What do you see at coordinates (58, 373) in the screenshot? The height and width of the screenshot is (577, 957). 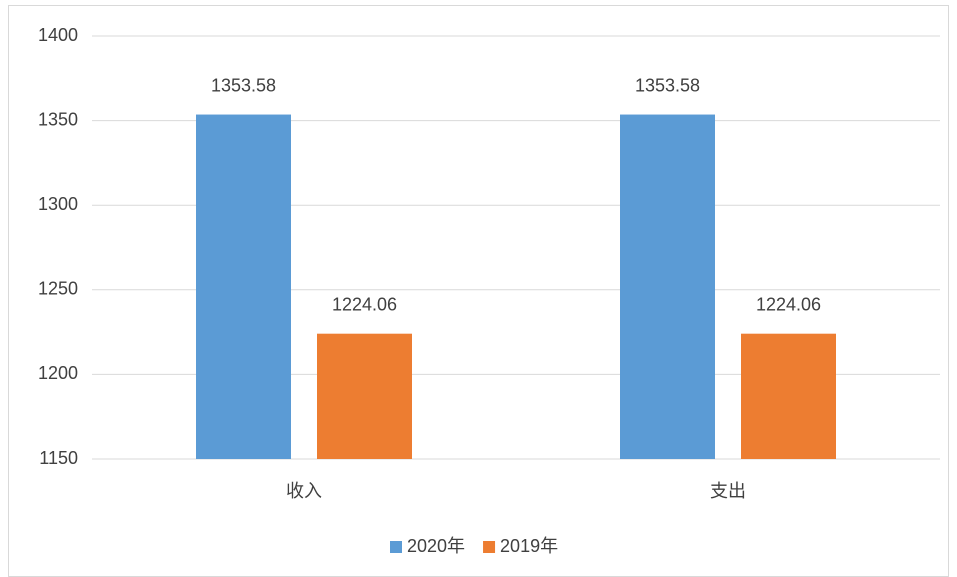 I see `y-tick-label: 1200` at bounding box center [58, 373].